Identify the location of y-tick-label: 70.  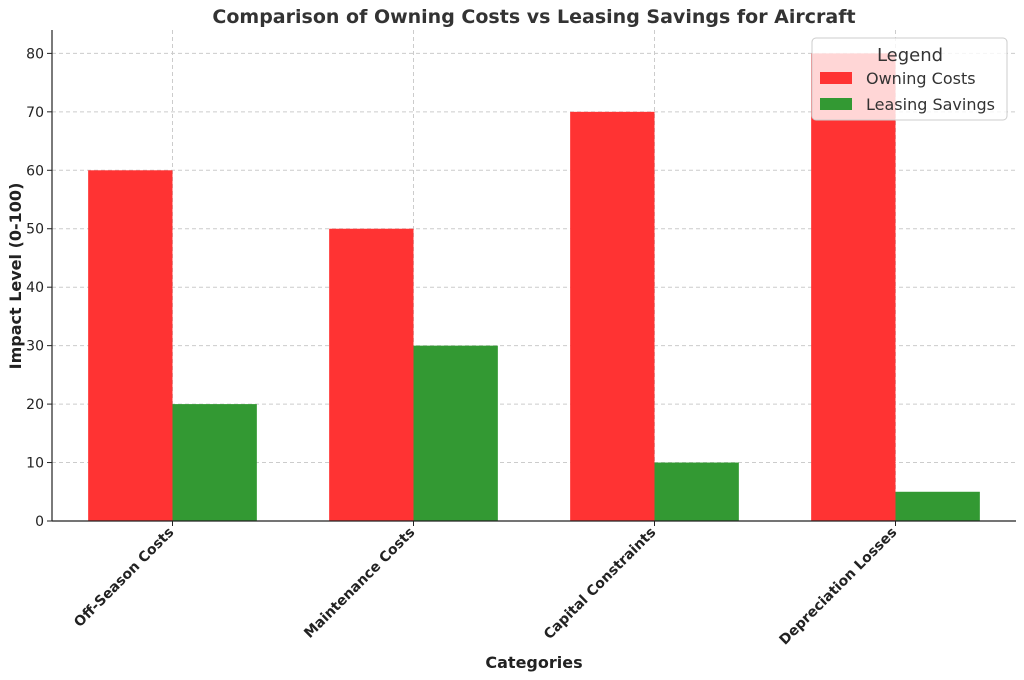
(35, 113).